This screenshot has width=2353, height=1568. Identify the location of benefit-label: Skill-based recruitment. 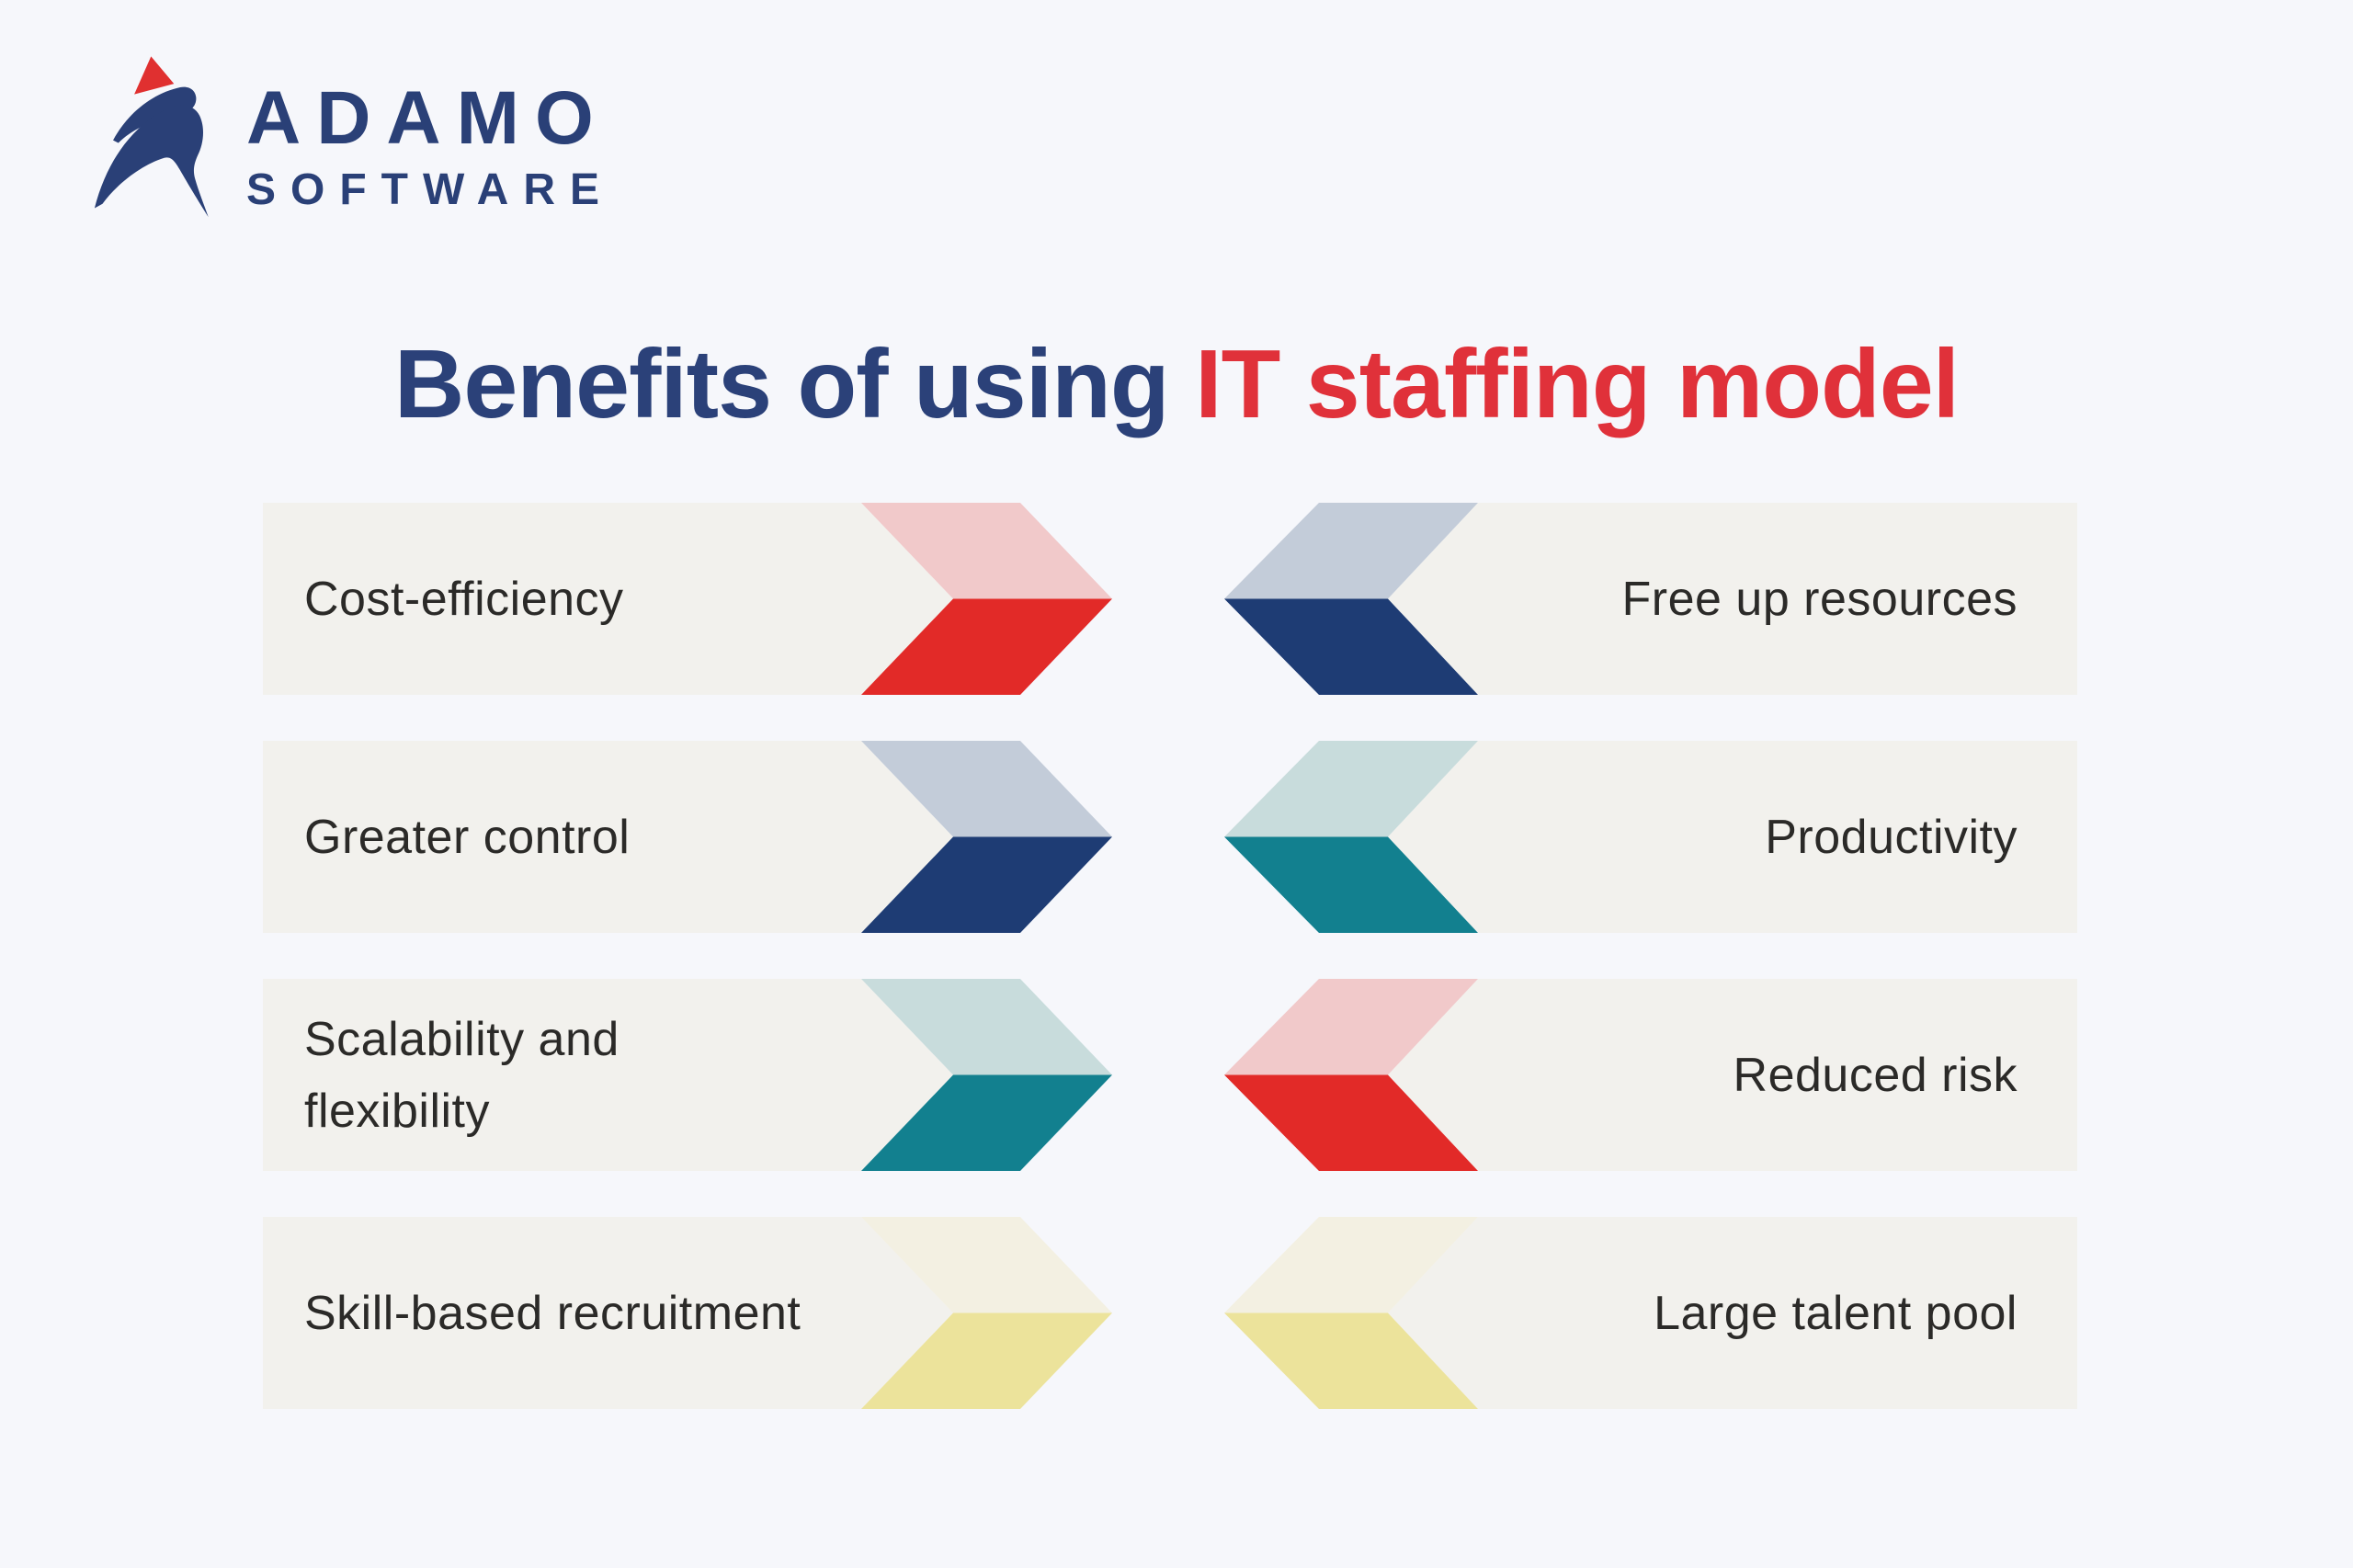
(552, 1313).